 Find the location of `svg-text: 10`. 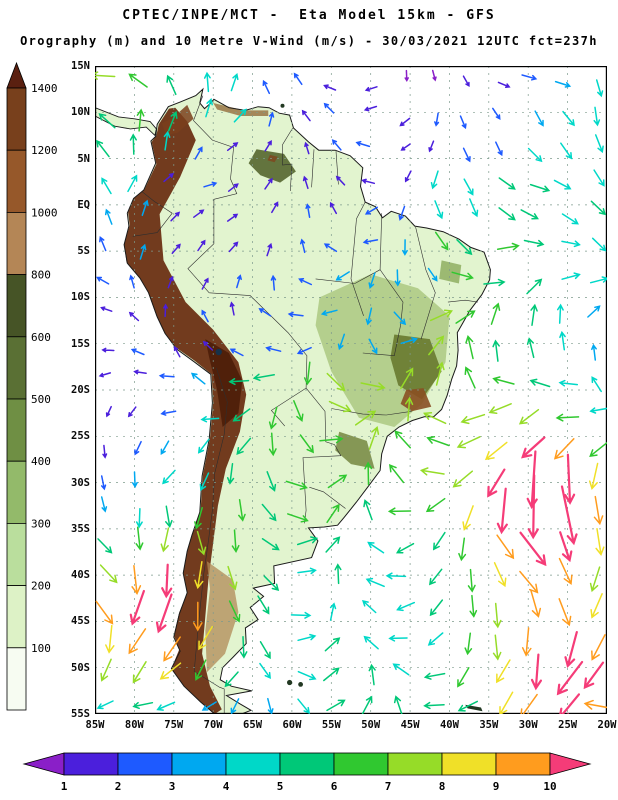

svg-text: 10 is located at coordinates (549, 786).